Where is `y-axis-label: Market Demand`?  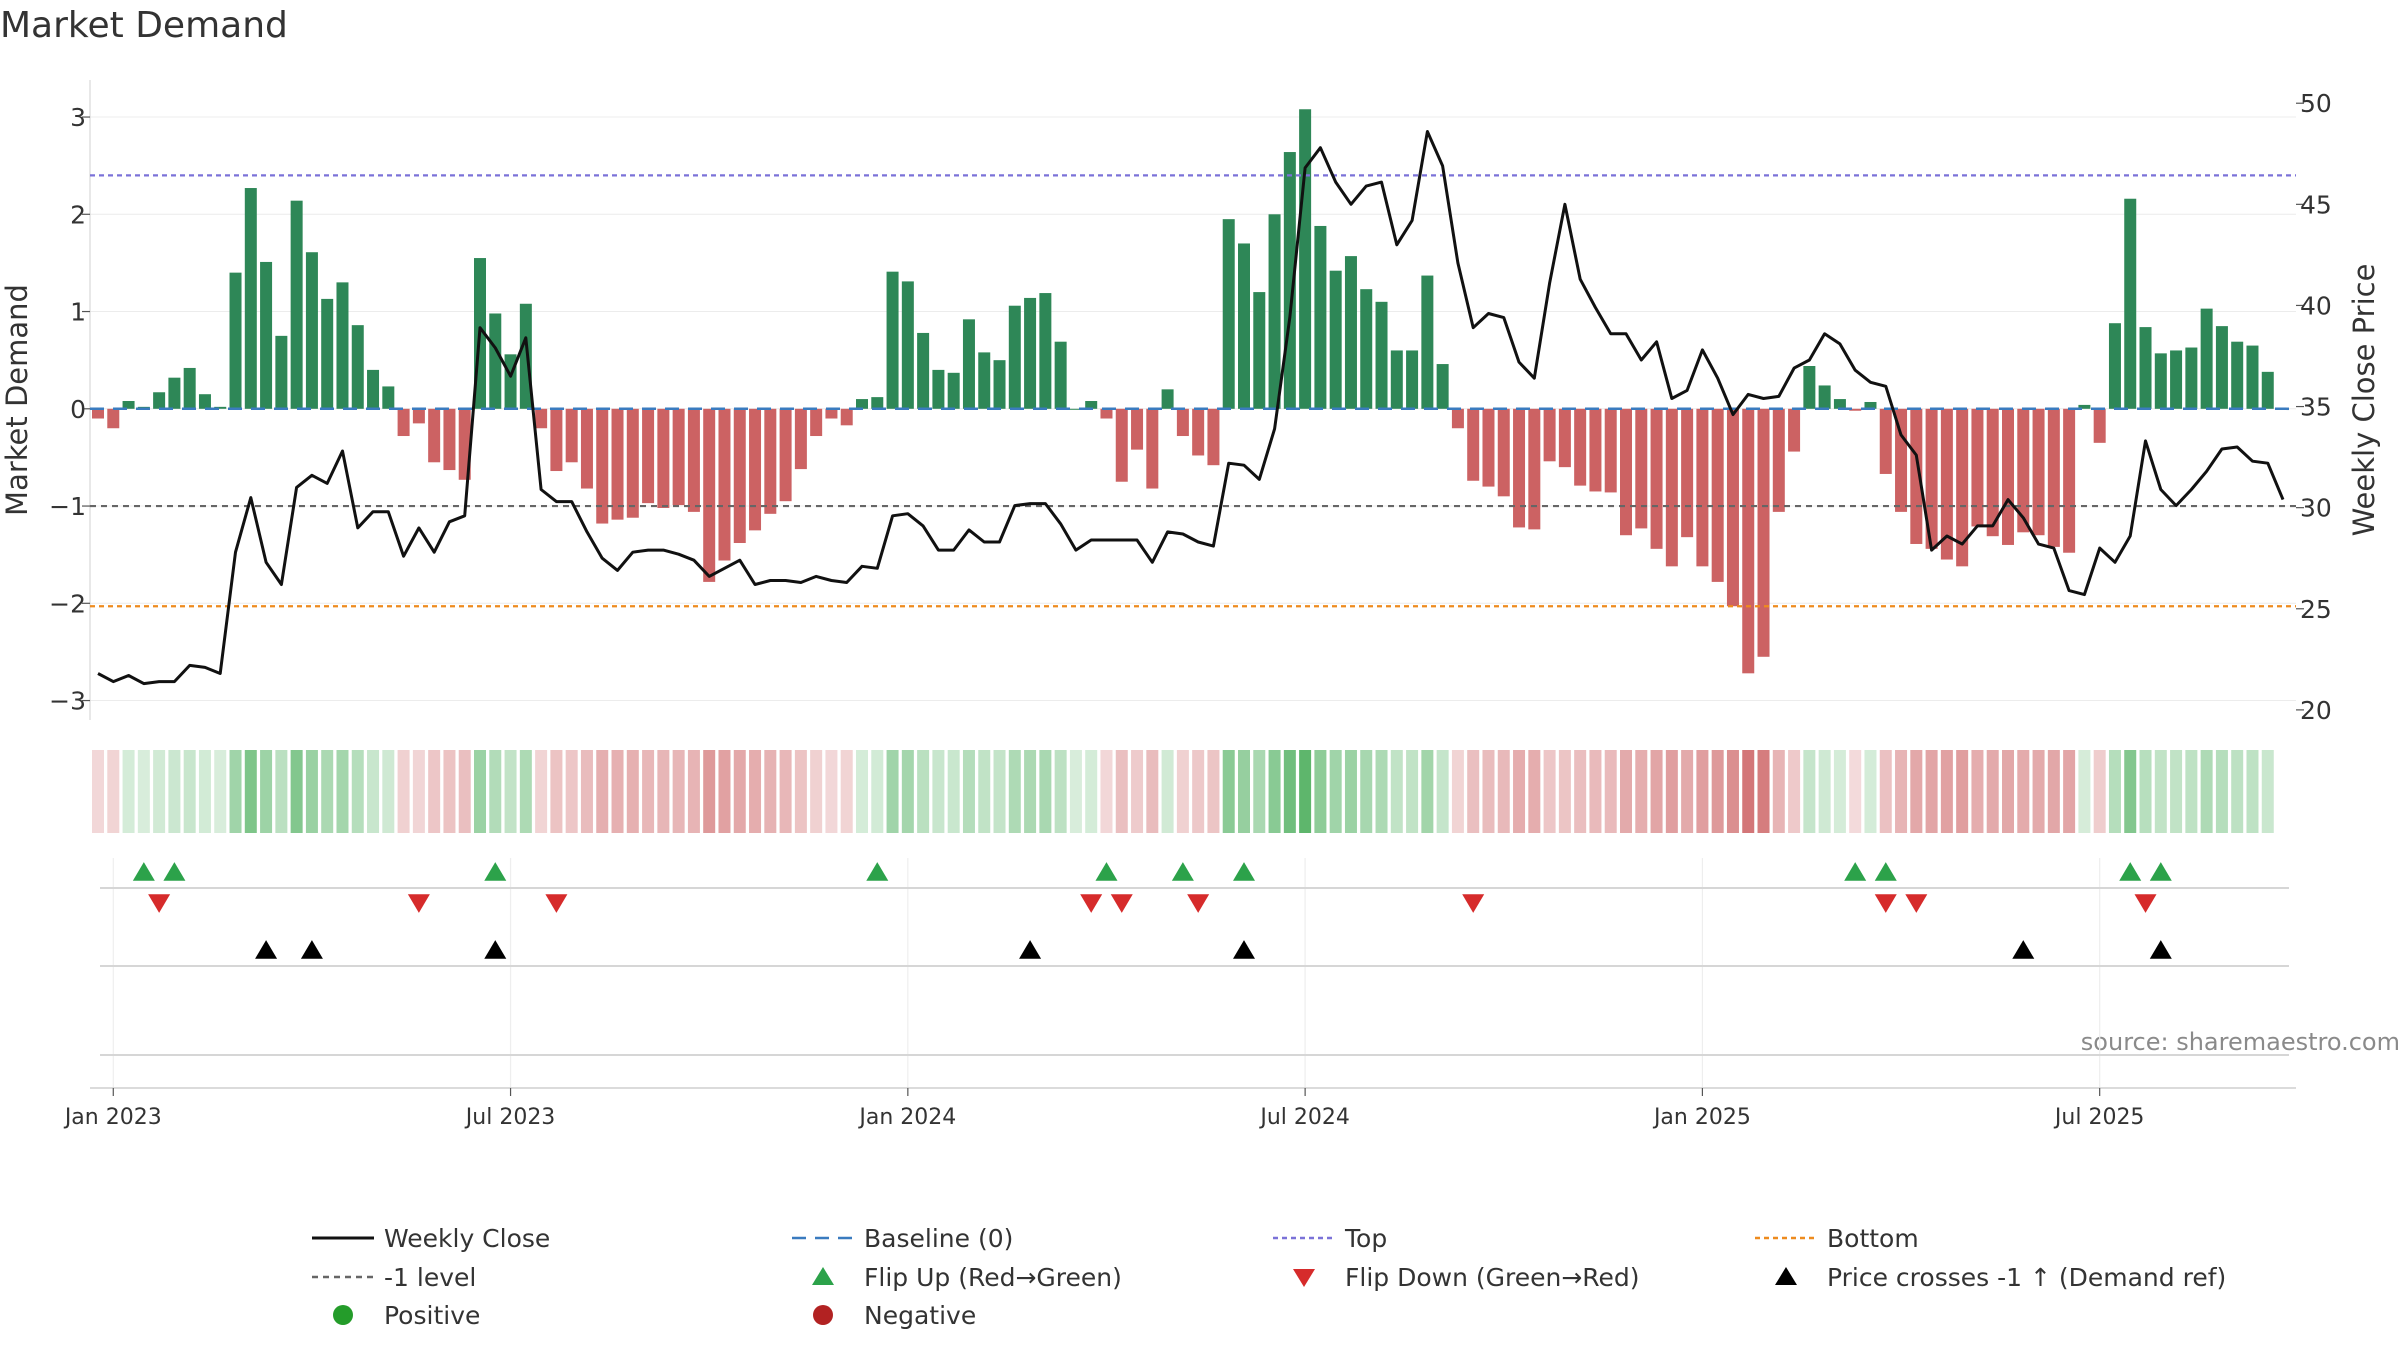
y-axis-label: Market Demand is located at coordinates (17, 400).